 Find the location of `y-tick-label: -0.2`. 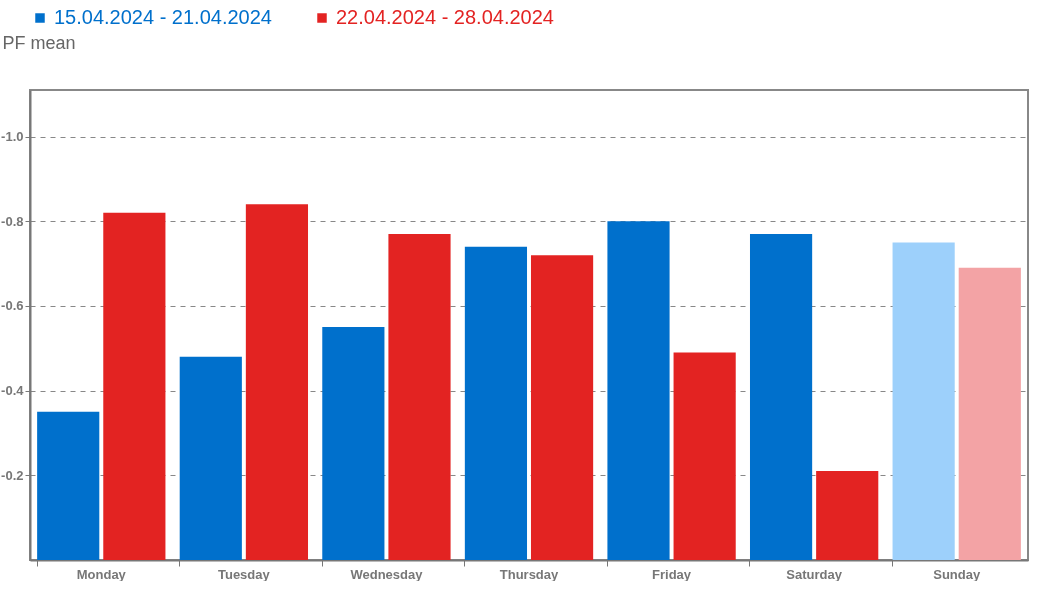

y-tick-label: -0.2 is located at coordinates (12, 475).